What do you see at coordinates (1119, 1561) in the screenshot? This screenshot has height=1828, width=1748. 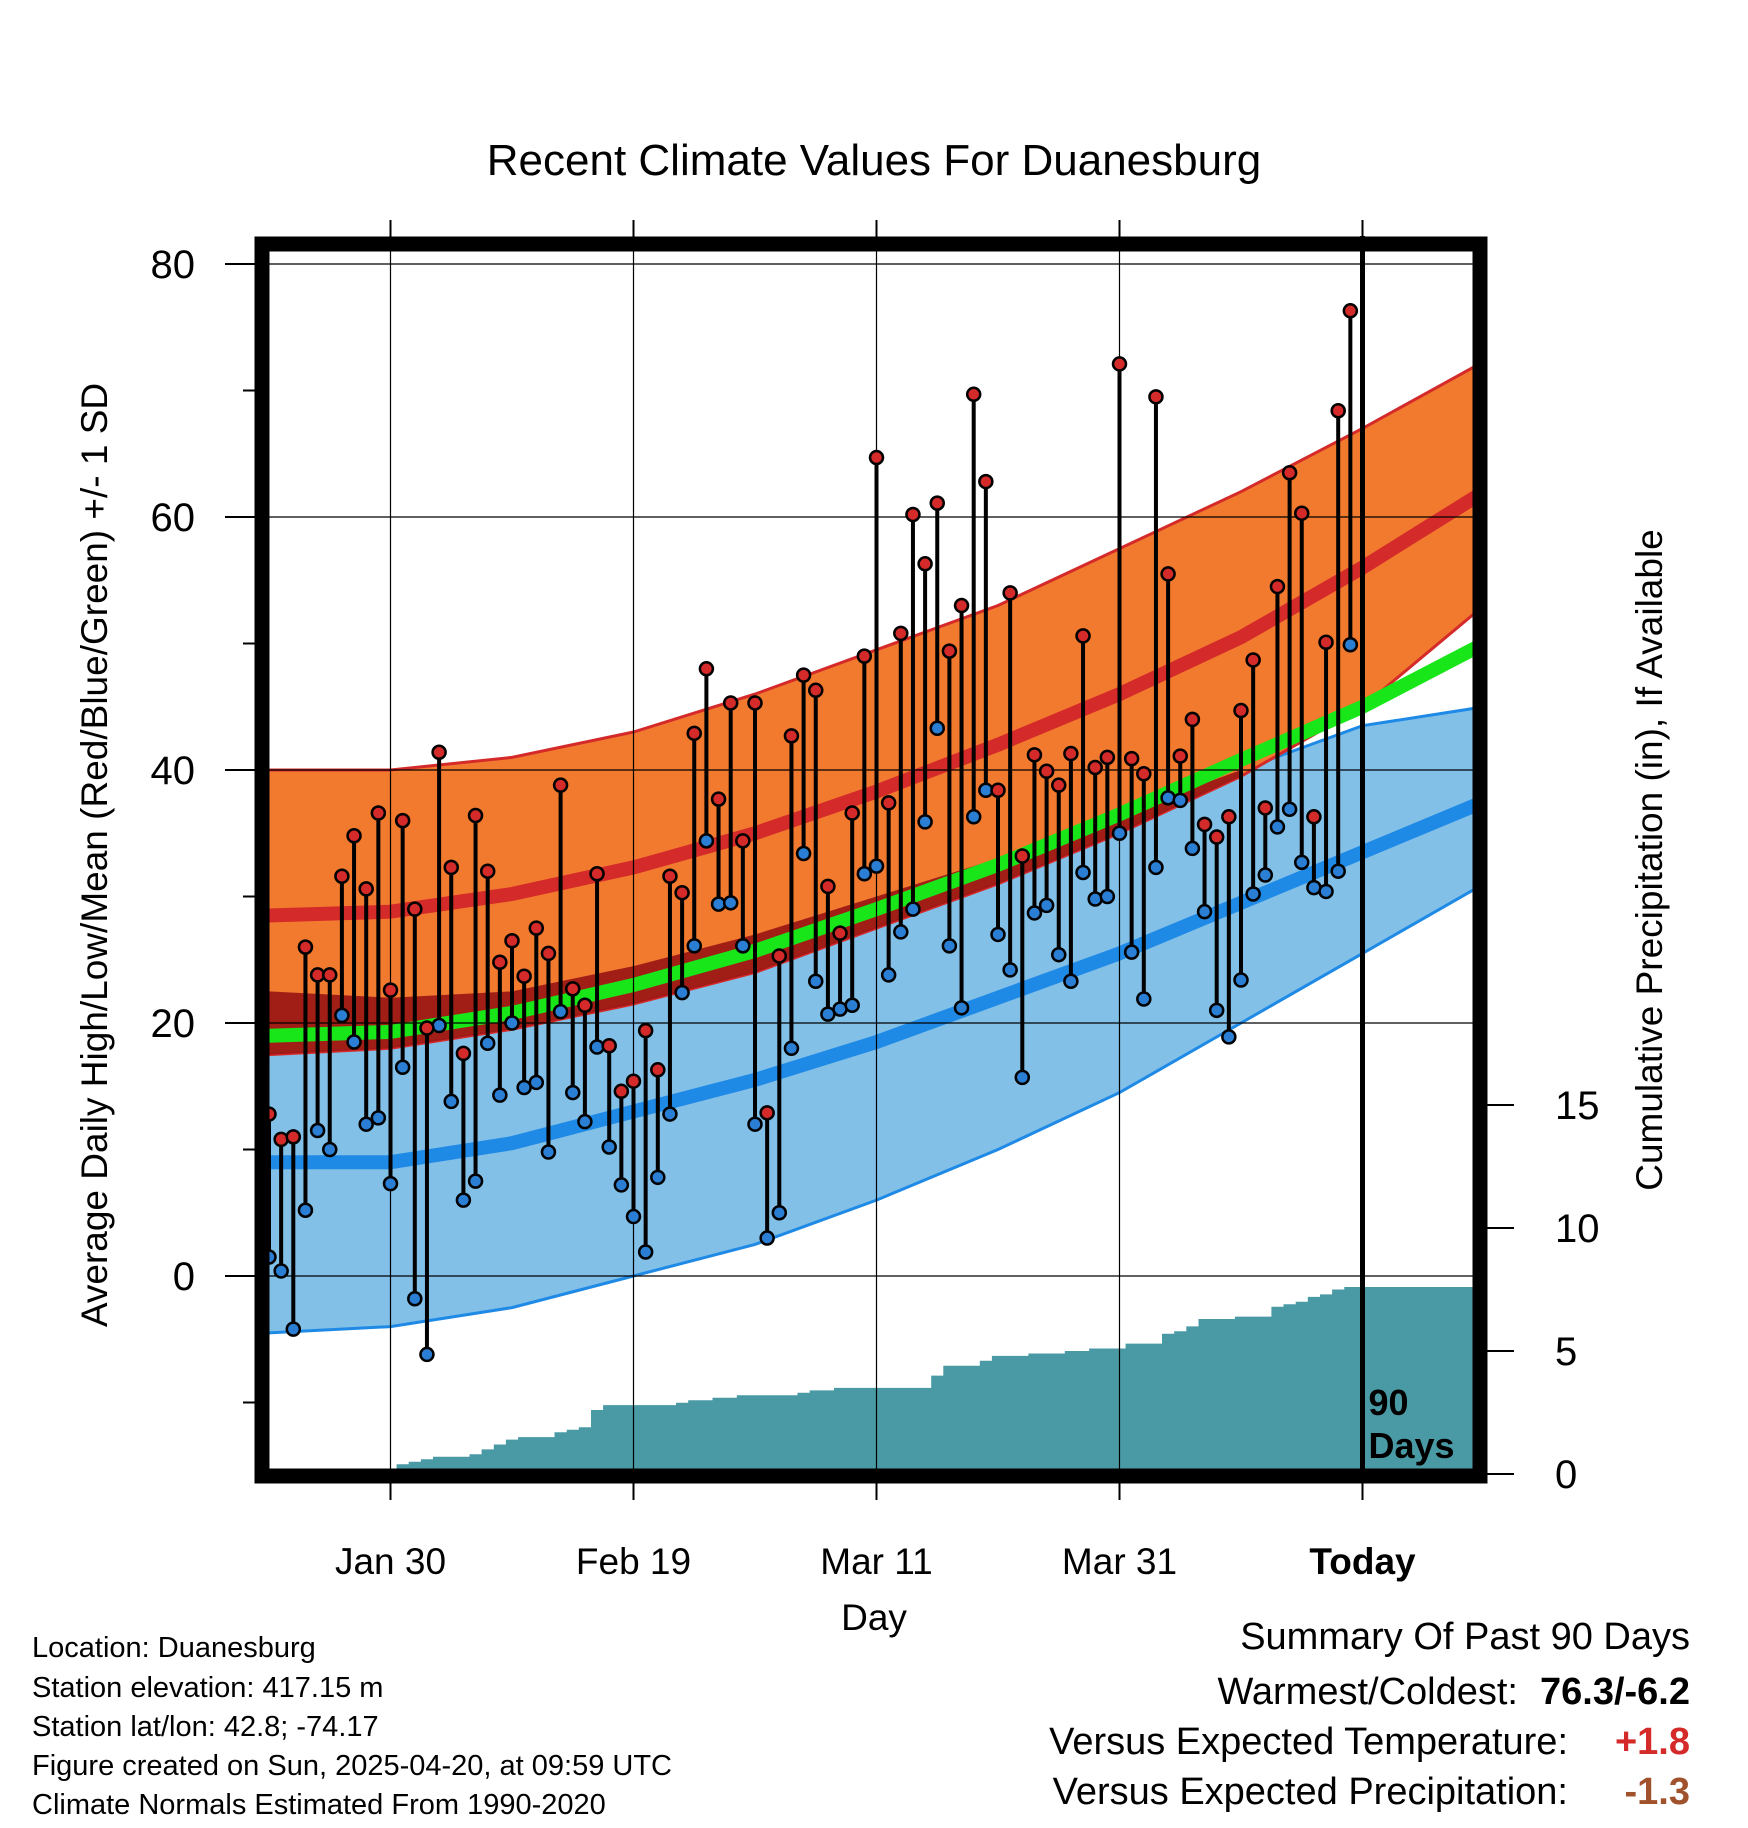 I see `x-tick-label: Mar 31` at bounding box center [1119, 1561].